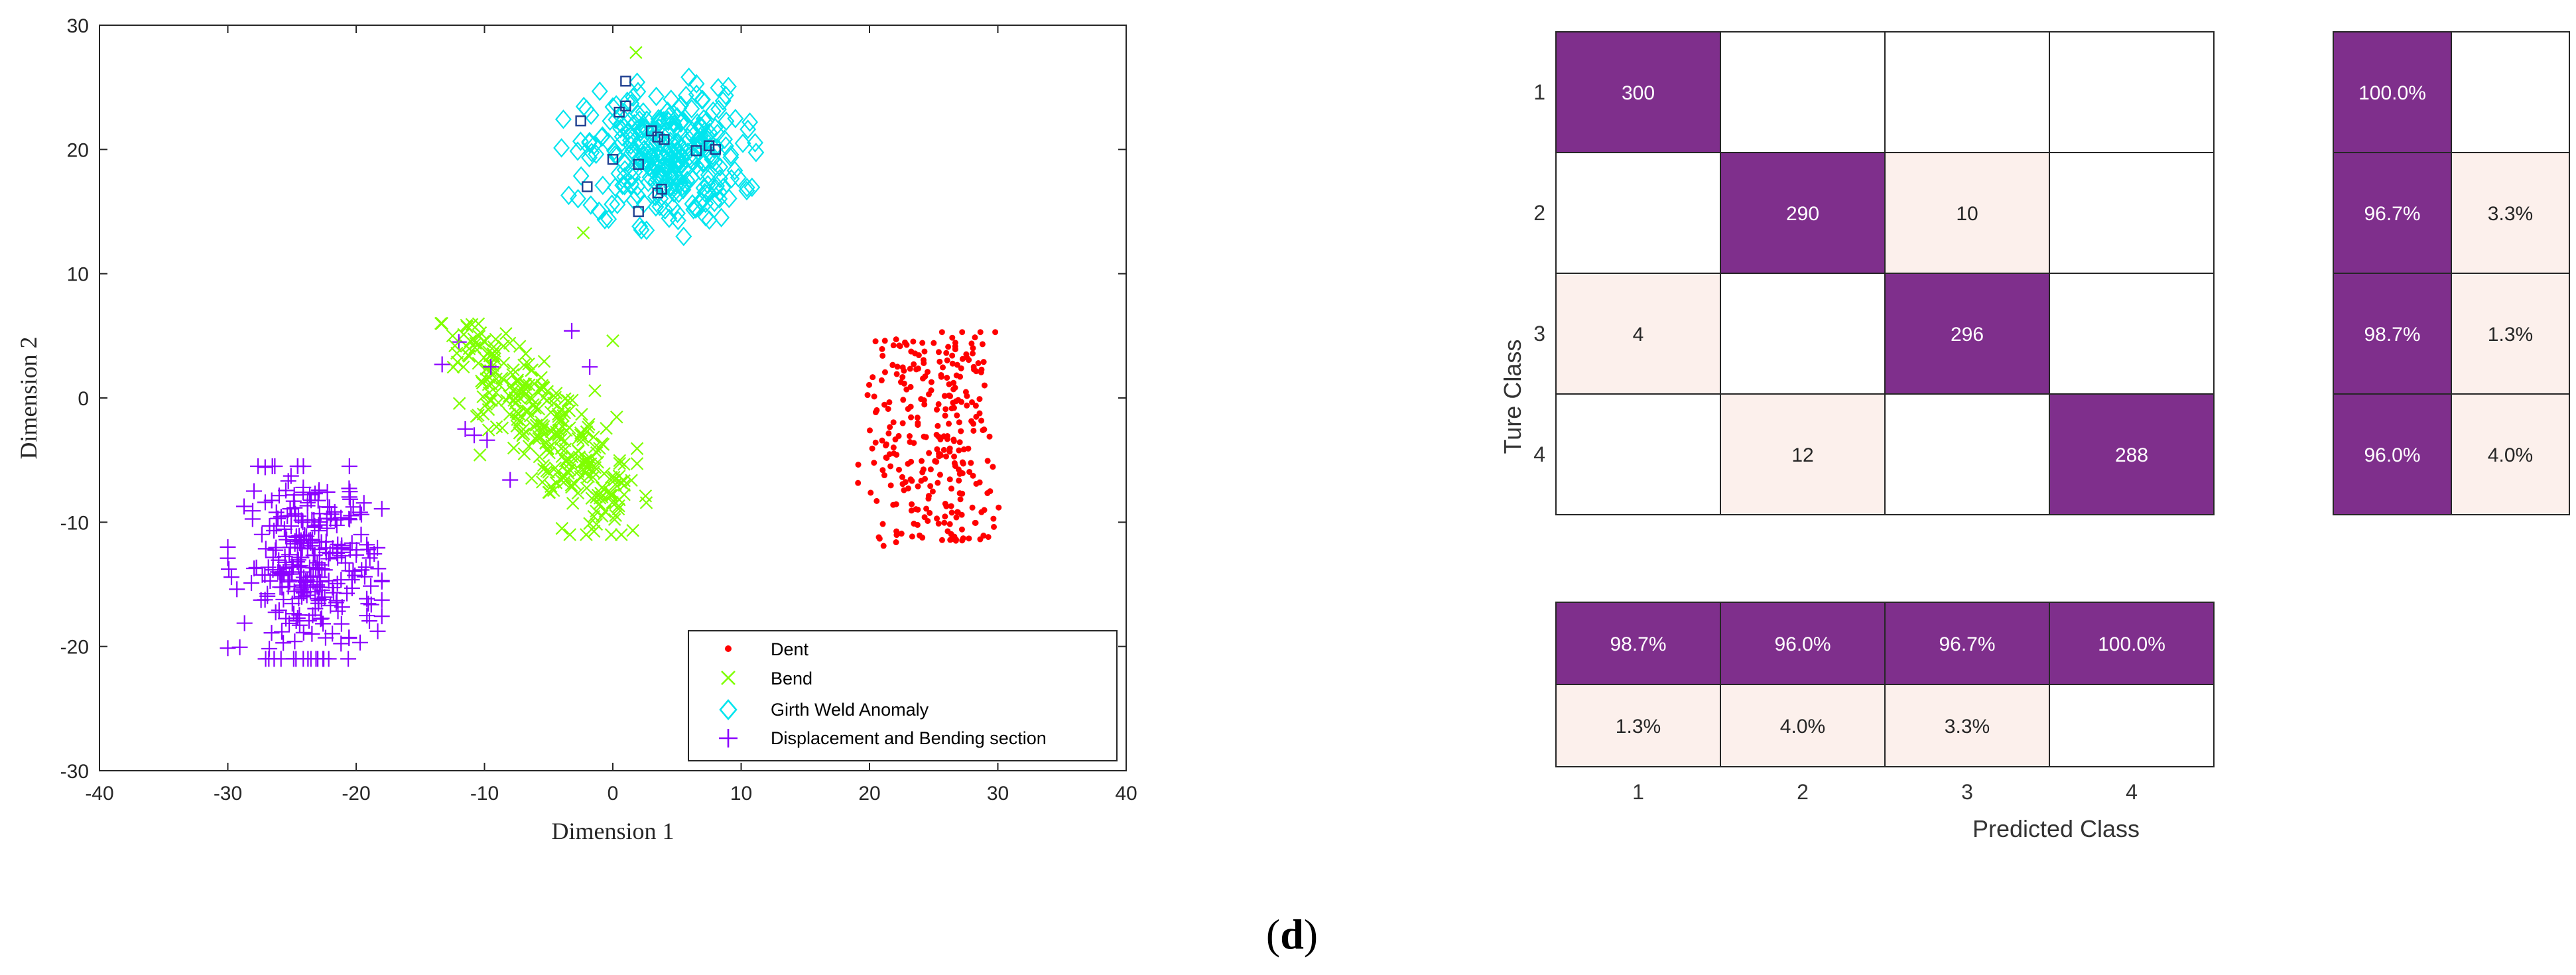 The width and height of the screenshot is (2576, 975). I want to click on cm-row-summary-cell, so click(2393, 92).